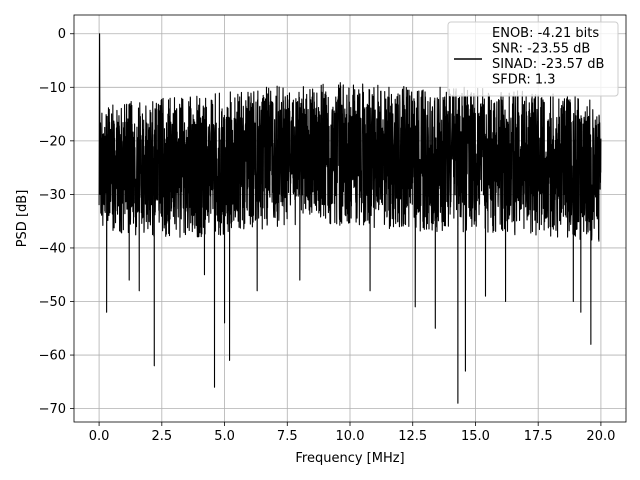 The image size is (640, 480). Describe the element at coordinates (52, 248) in the screenshot. I see `y-tick-label: −40` at that location.